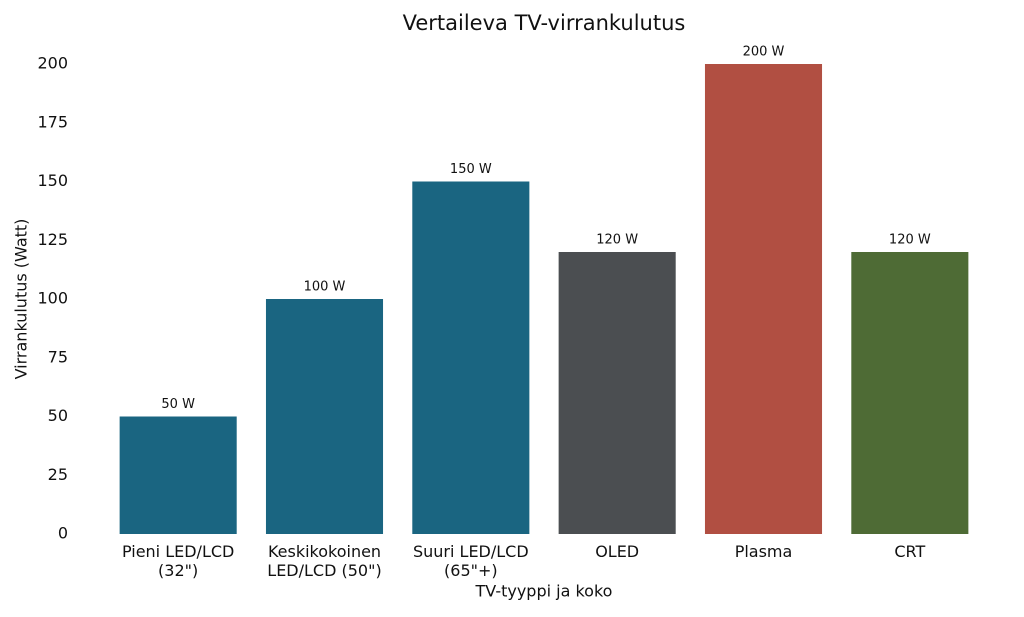  Describe the element at coordinates (52, 180) in the screenshot. I see `y-tick-label: 150` at that location.